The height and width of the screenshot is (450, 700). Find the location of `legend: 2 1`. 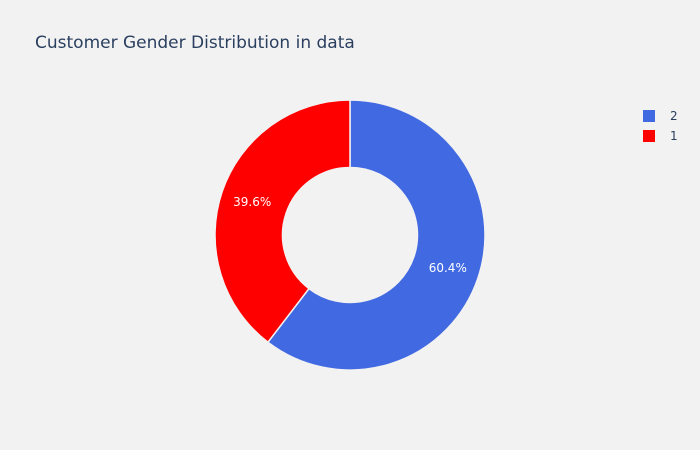

legend: 2 1 is located at coordinates (660, 126).